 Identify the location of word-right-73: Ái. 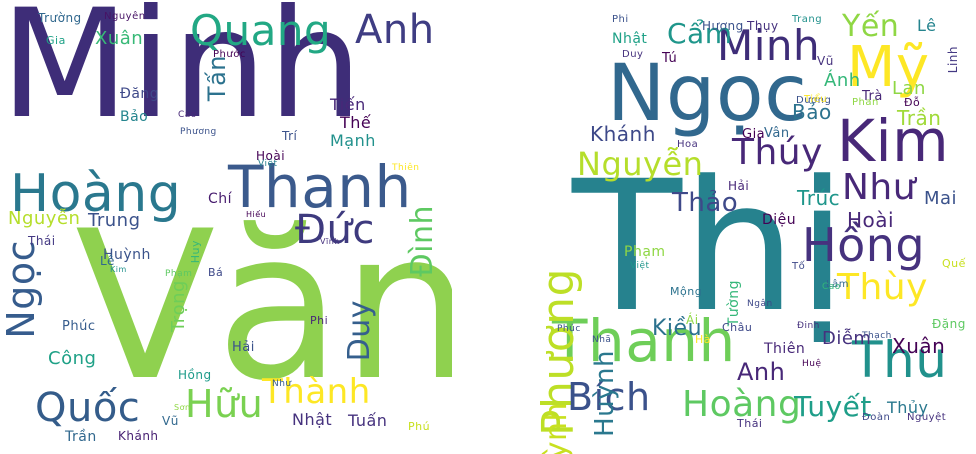
(692, 320).